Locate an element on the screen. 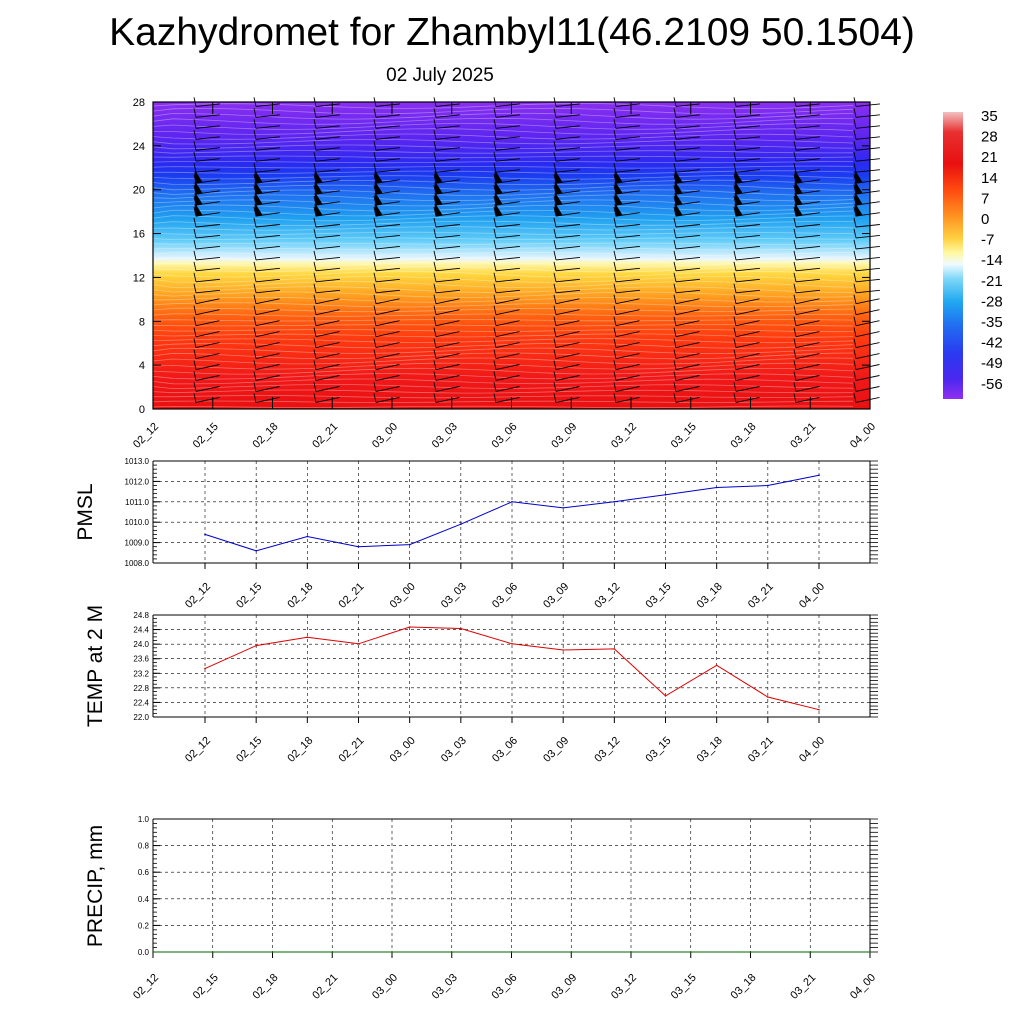 The width and height of the screenshot is (1024, 1024). y-axis-label: TEMP at 2 M is located at coordinates (95, 666).